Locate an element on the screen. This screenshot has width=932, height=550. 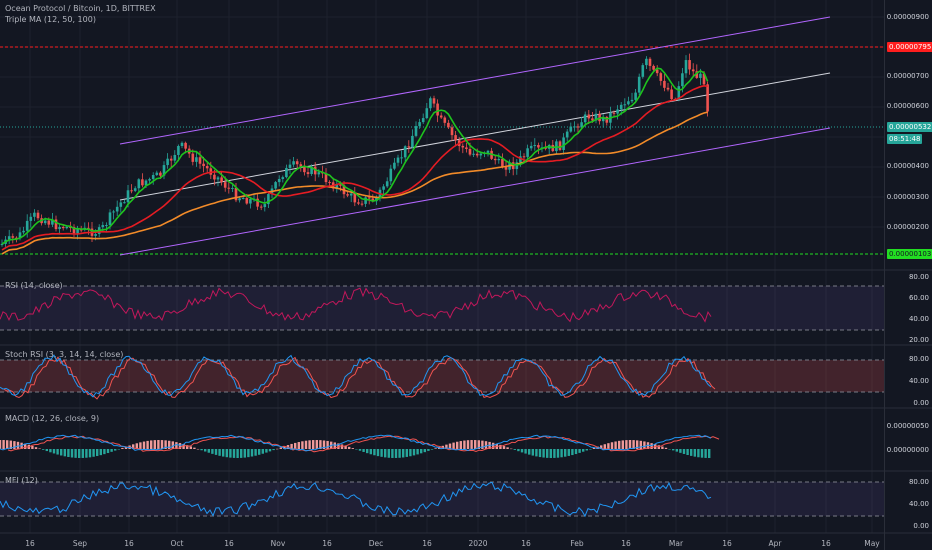
rsi-tick: 40.00 is located at coordinates (918, 319).